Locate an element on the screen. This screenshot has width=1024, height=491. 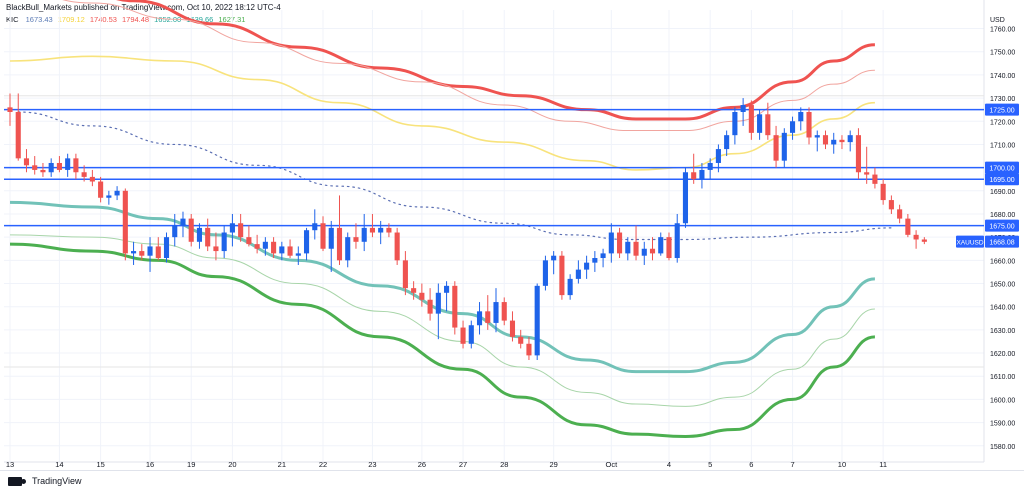
level-label: 1725.00 is located at coordinates (1001, 111).